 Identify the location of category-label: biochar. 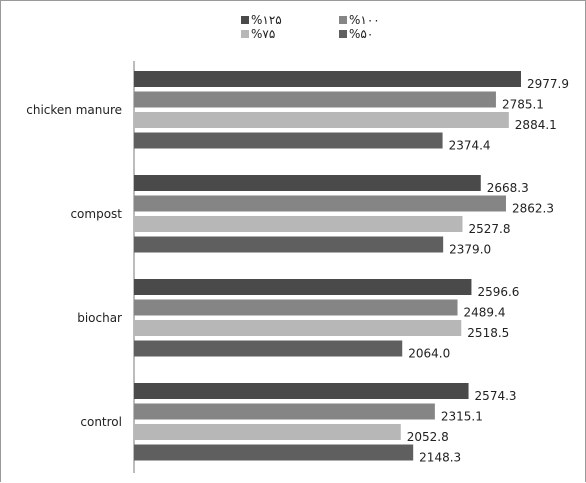
(99, 318).